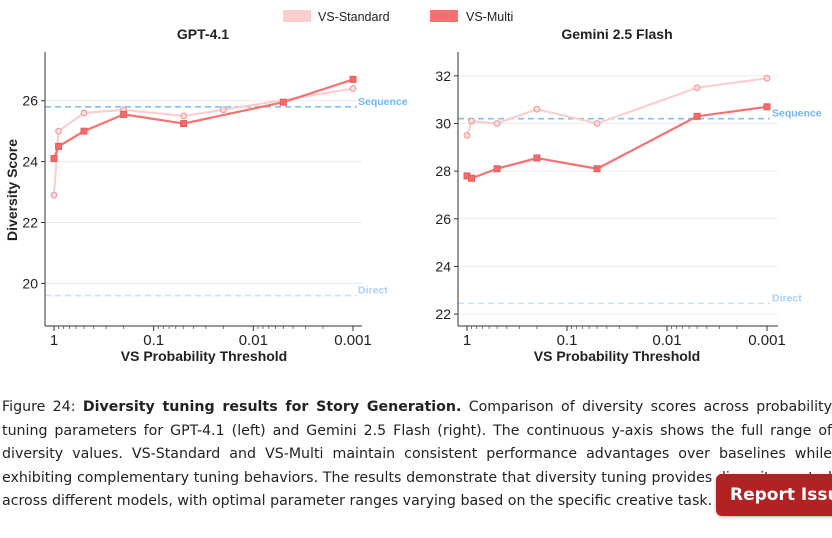 The height and width of the screenshot is (538, 832). Describe the element at coordinates (203, 118) in the screenshot. I see `series-line-vs-multi` at that location.